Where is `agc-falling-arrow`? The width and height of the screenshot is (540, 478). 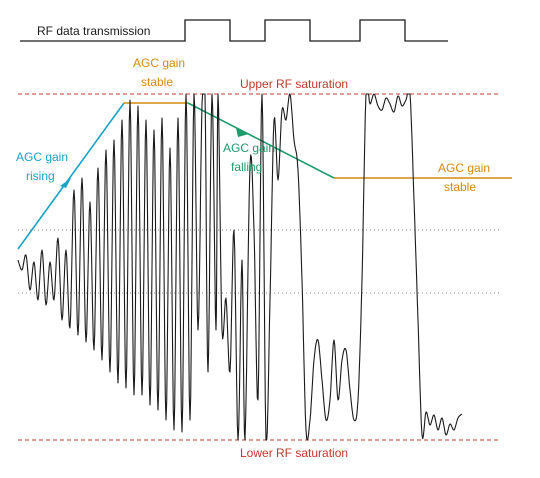 agc-falling-arrow is located at coordinates (242, 132).